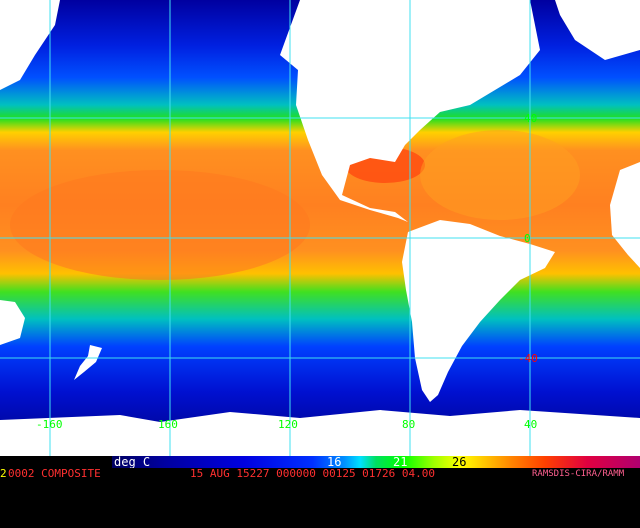 The width and height of the screenshot is (640, 528). Describe the element at coordinates (500, 175) in the screenshot. I see `atlantic-warm-pool` at that location.